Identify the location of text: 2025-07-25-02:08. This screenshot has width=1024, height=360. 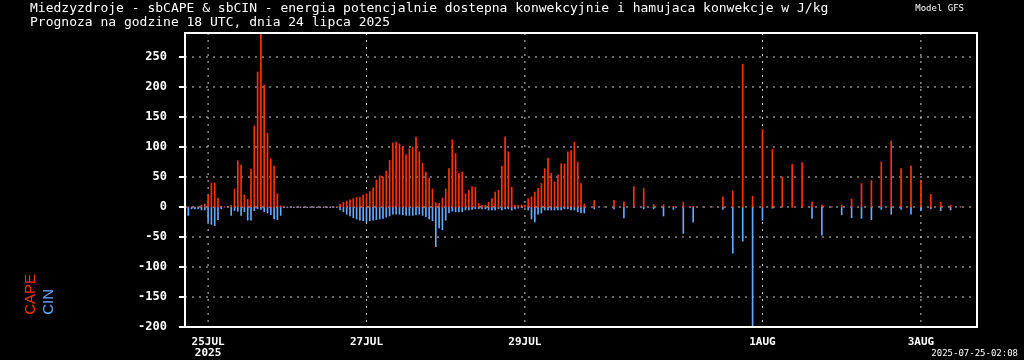
(974, 353).